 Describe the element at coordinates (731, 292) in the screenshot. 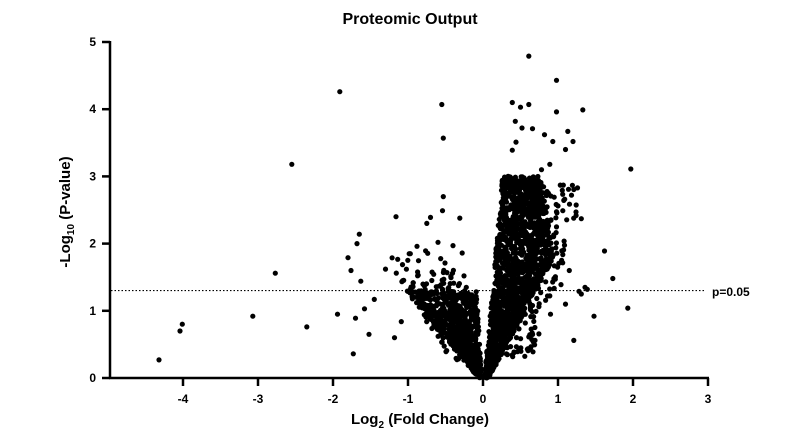

I see `threshold-label: p=0.05` at that location.